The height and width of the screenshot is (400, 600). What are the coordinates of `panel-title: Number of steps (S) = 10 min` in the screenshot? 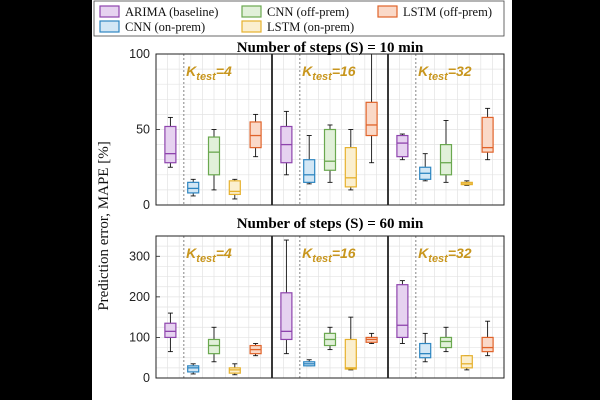 It's located at (330, 48).